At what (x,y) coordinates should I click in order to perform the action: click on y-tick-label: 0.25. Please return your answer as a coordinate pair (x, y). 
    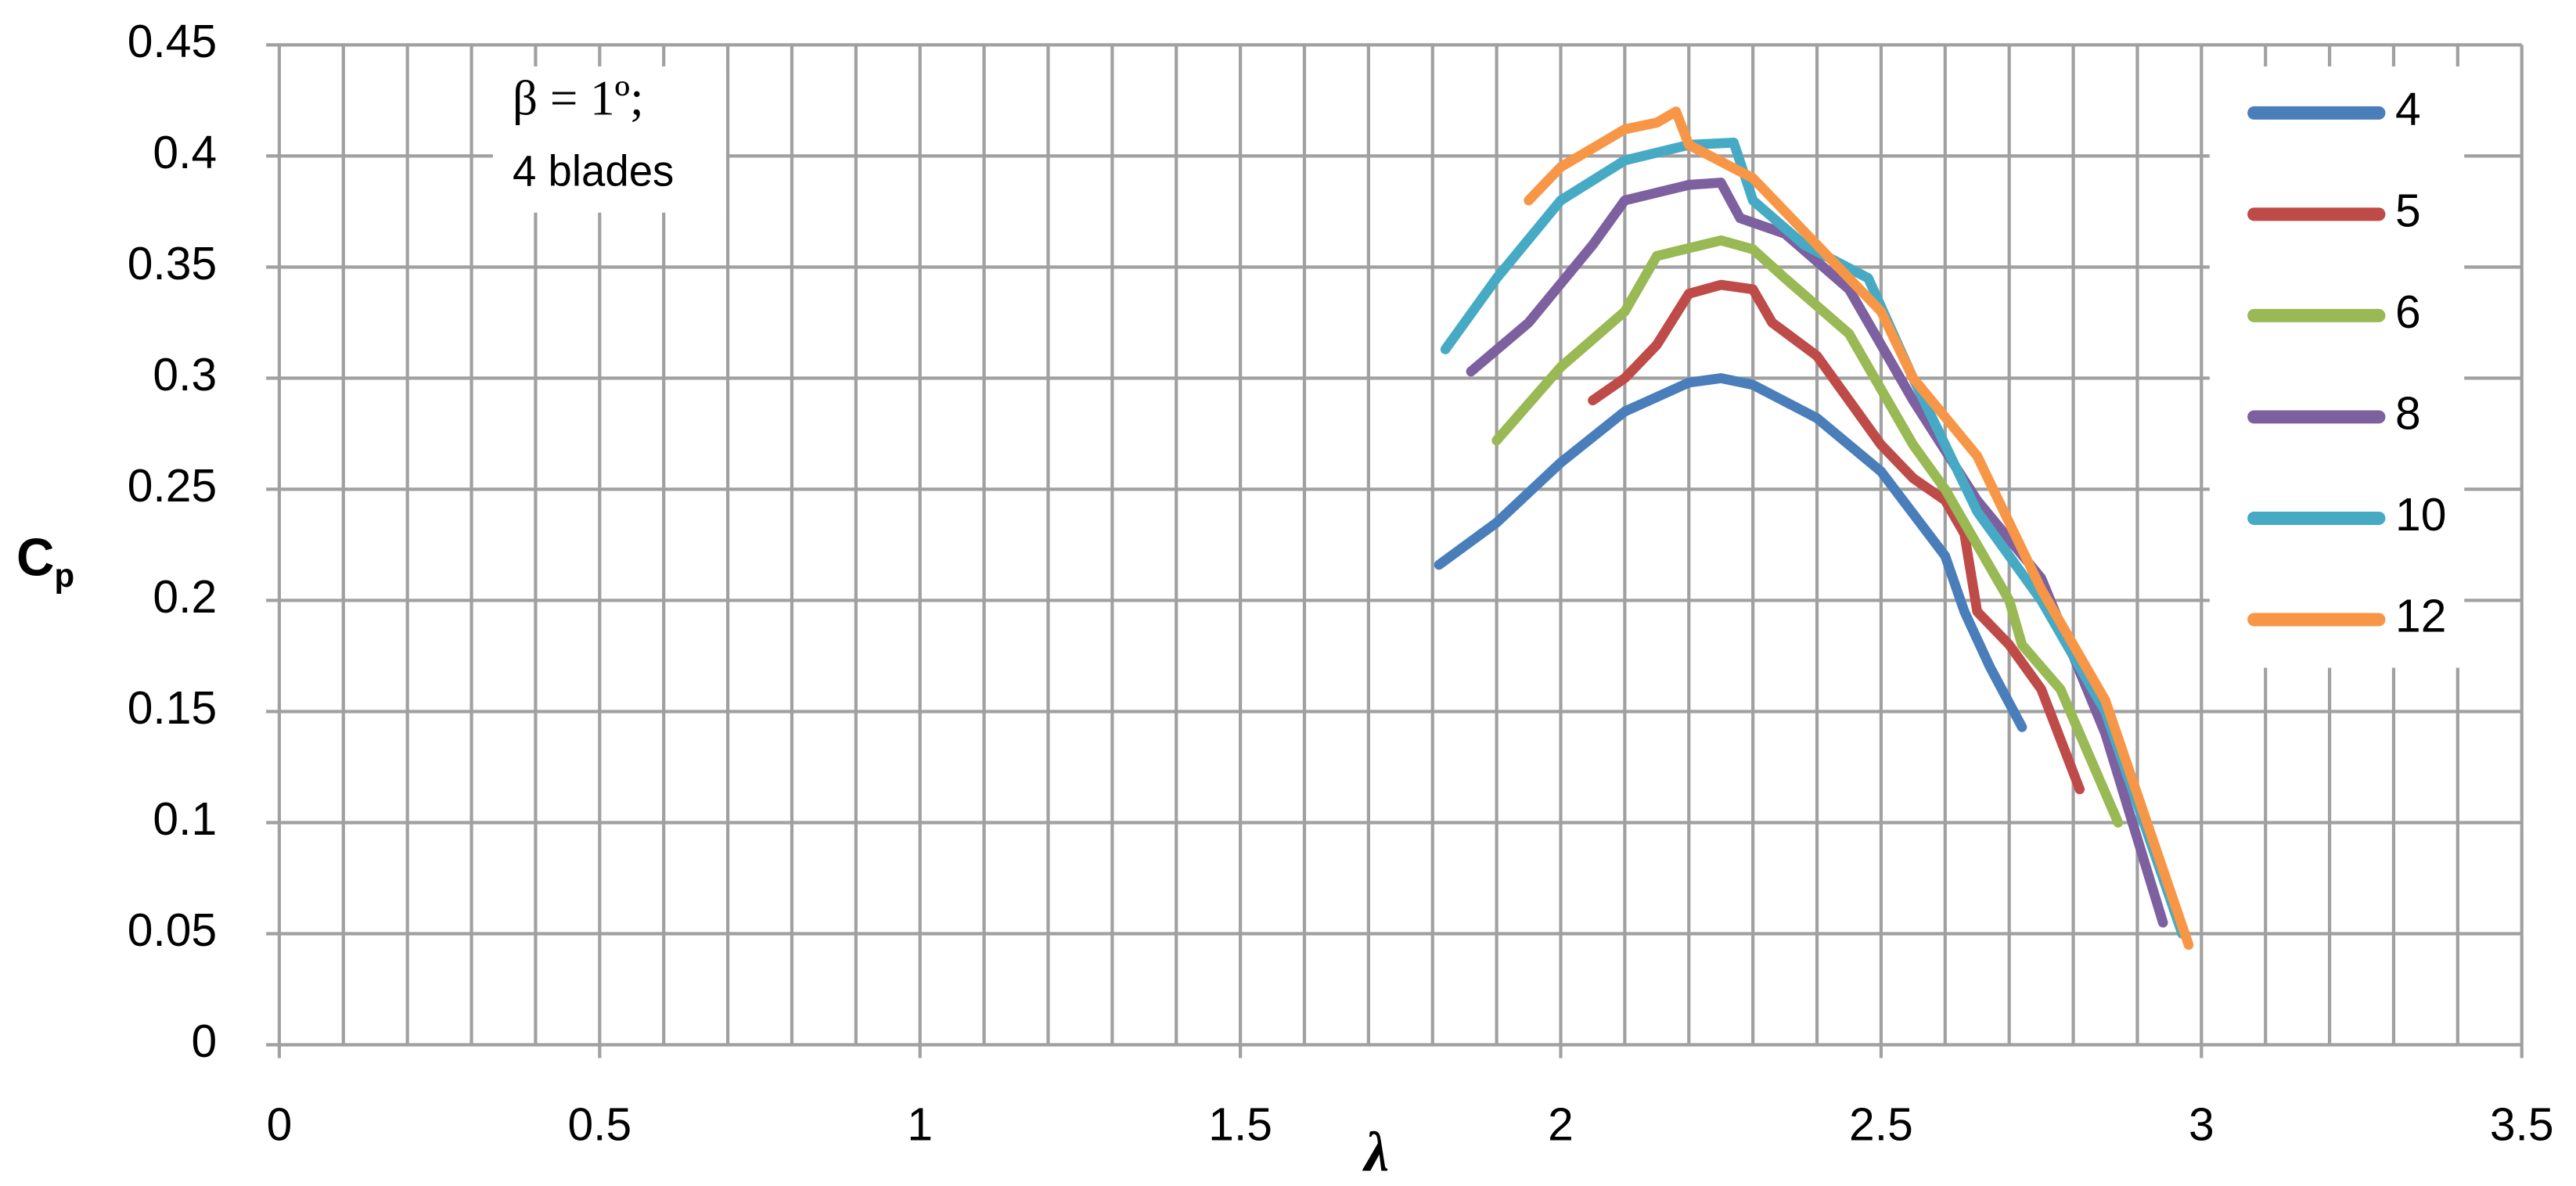
    Looking at the image, I should click on (173, 485).